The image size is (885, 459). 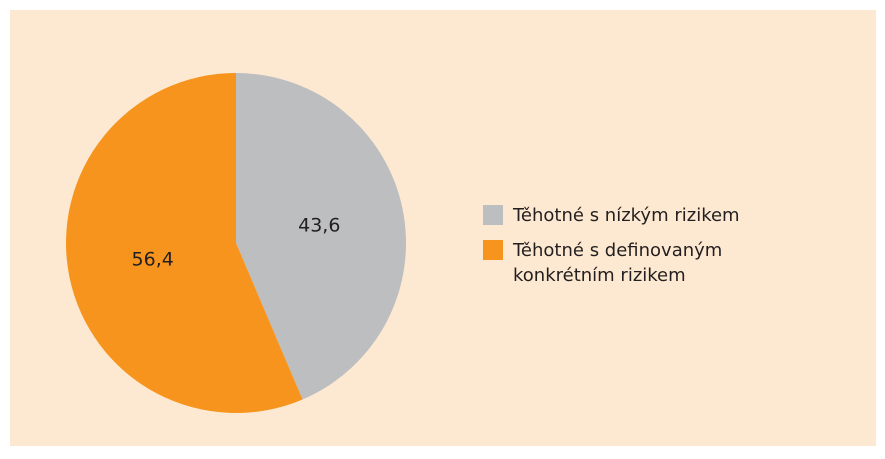 I want to click on legend-item: Těhotné s nízkým rizikem, so click(x=618, y=215).